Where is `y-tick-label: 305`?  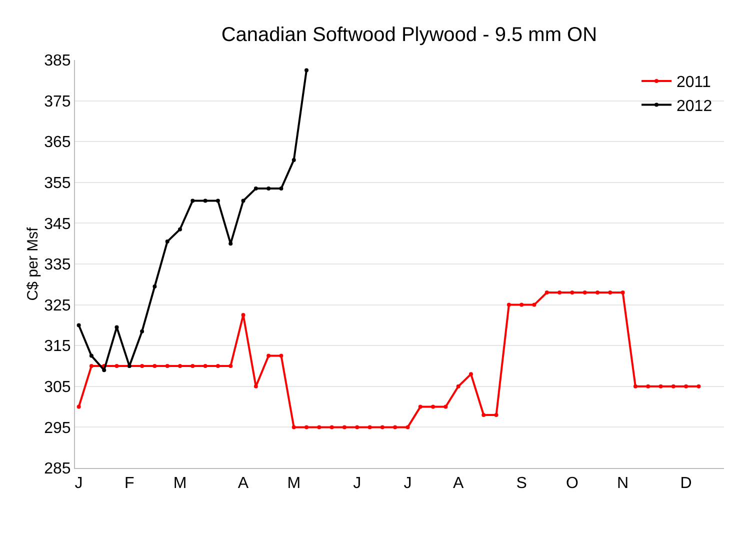
y-tick-label: 305 is located at coordinates (57, 387).